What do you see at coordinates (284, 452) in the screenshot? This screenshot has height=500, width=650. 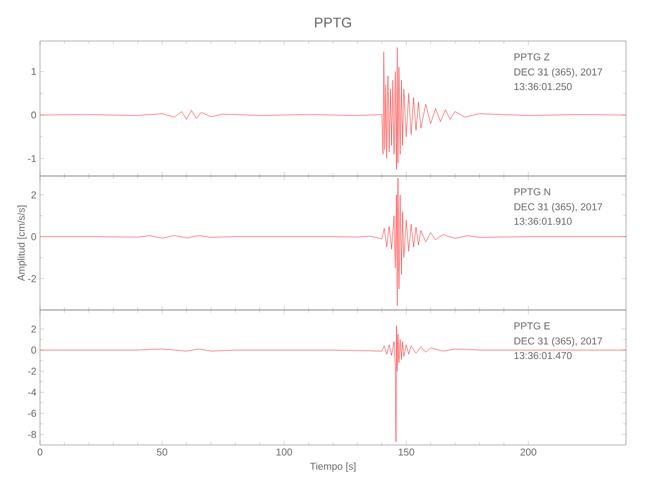 I see `x-tick-label: 100` at bounding box center [284, 452].